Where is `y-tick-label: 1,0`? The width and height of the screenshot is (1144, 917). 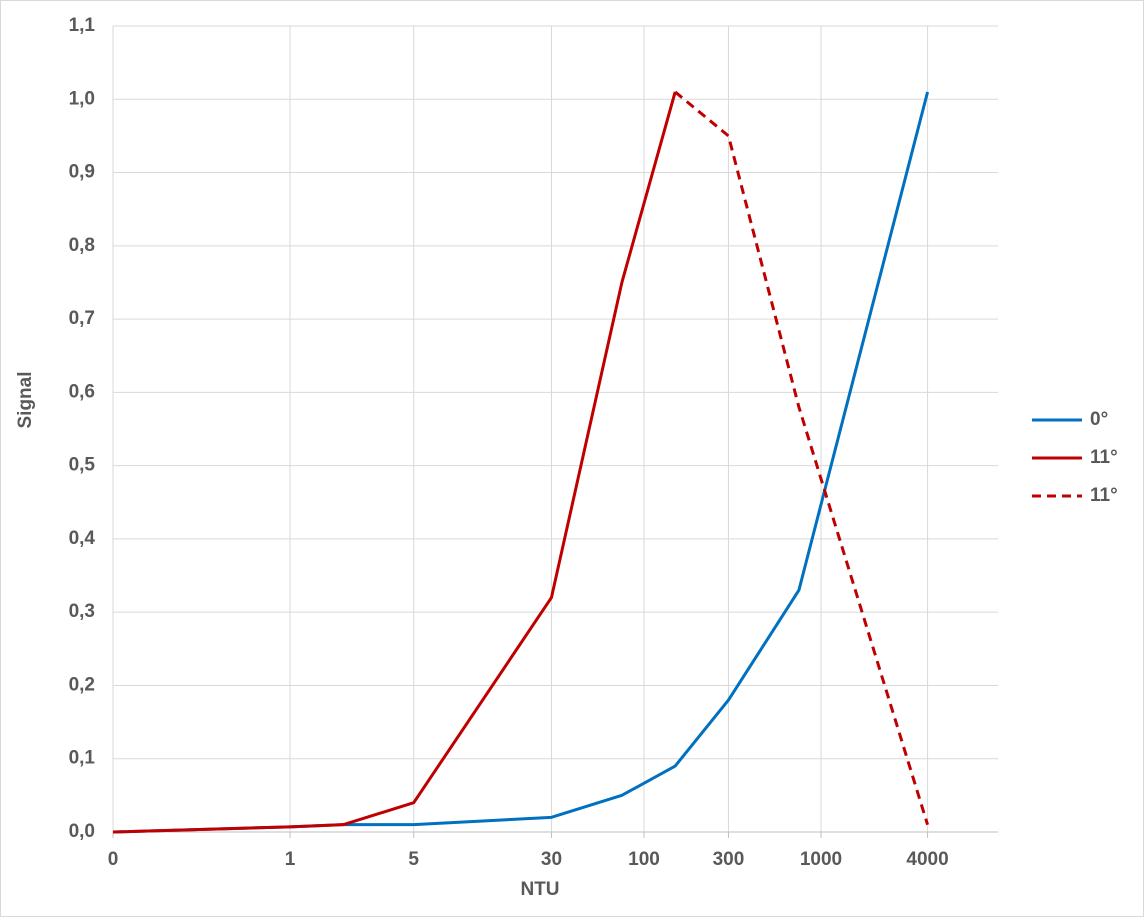
y-tick-label: 1,0 is located at coordinates (82, 98).